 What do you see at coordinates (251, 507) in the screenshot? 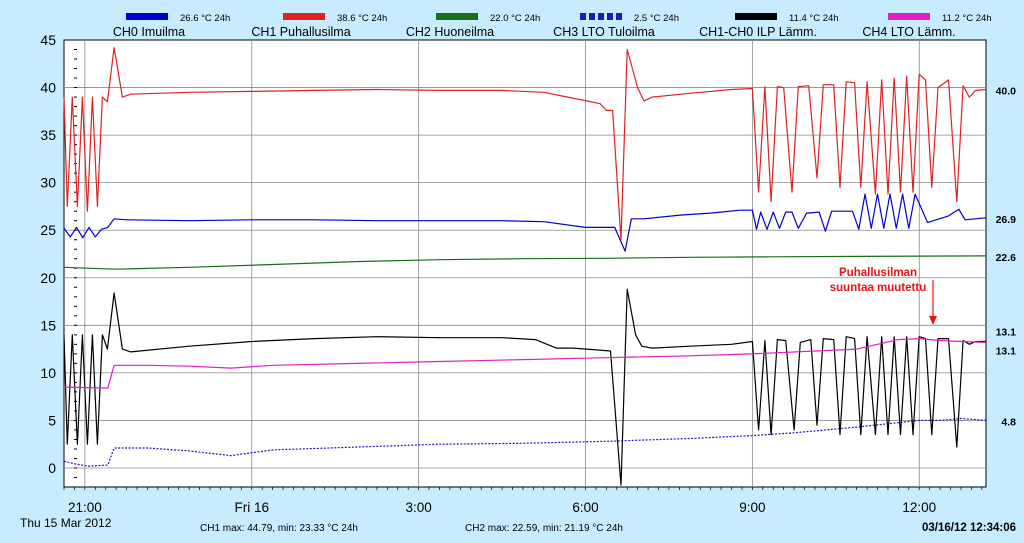
I see `x-tick-label: Fri 16` at bounding box center [251, 507].